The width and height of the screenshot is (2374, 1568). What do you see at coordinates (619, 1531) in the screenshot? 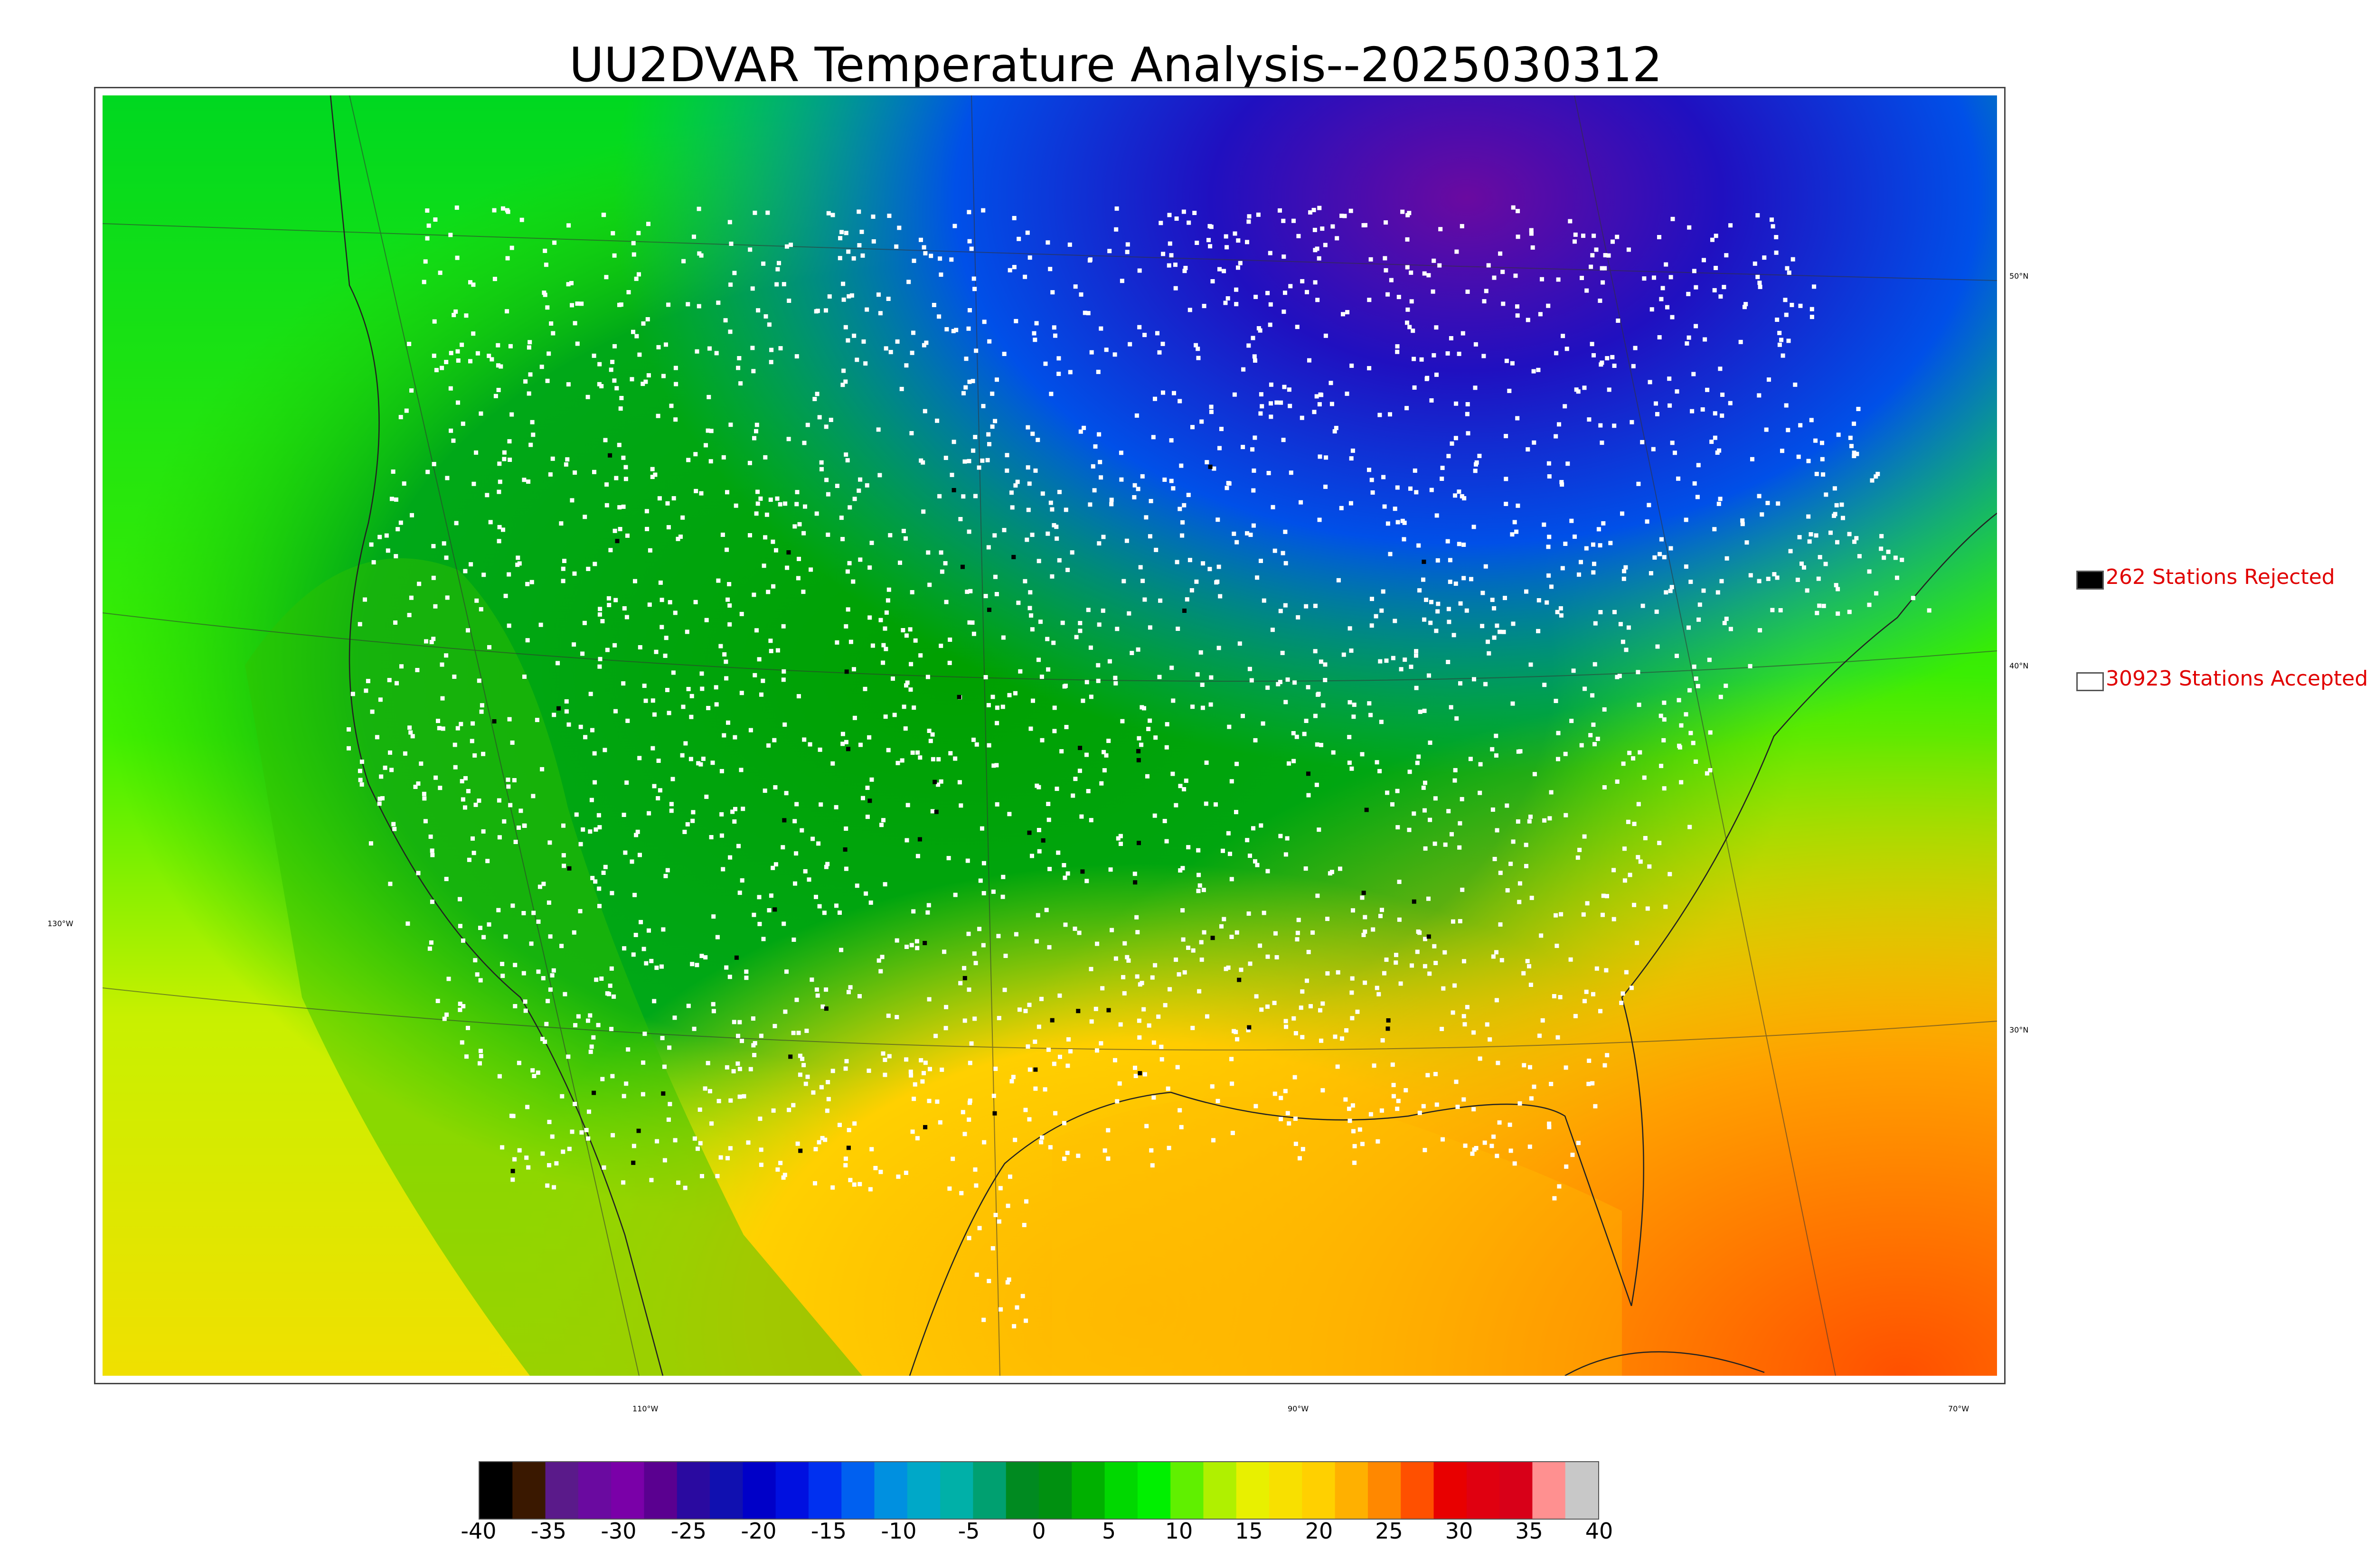
I see `colorbar-tick-label: -30` at bounding box center [619, 1531].